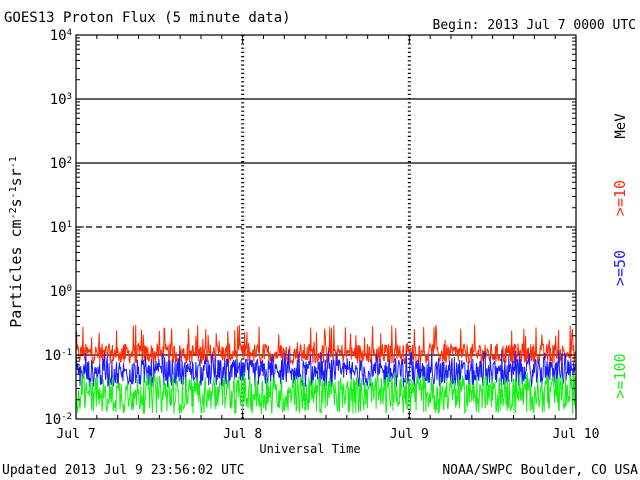 This screenshot has height=480, width=640. What do you see at coordinates (309, 449) in the screenshot?
I see `x-axis-label: Universal Time` at bounding box center [309, 449].